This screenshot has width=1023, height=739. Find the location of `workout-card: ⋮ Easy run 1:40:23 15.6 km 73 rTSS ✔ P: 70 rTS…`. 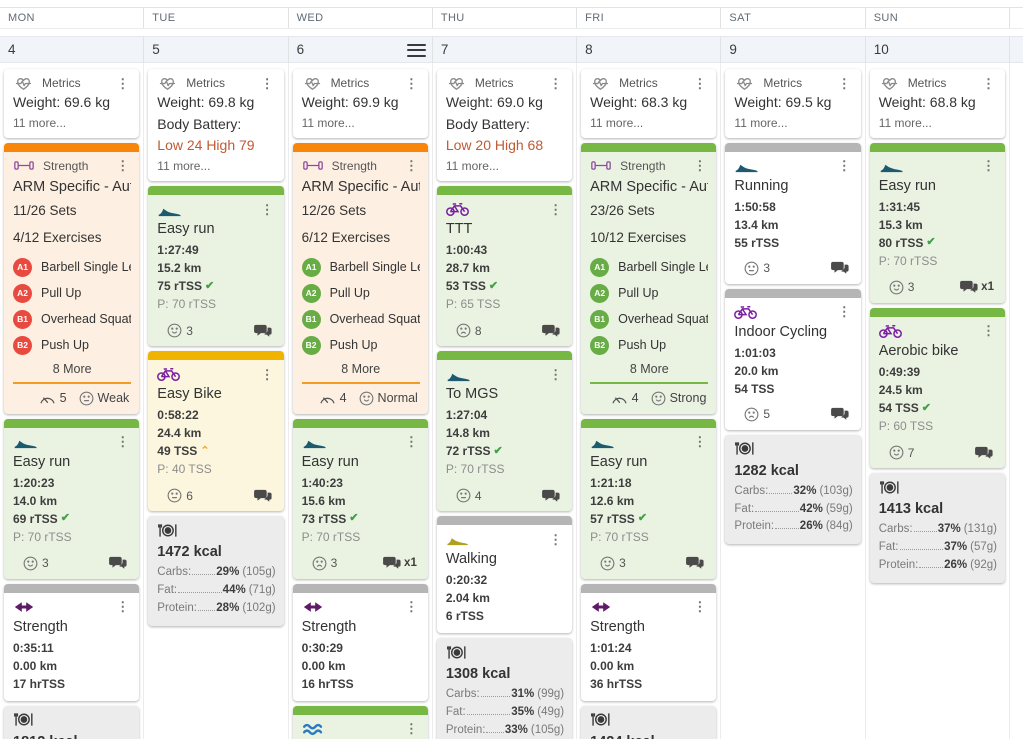

workout-card: ⋮ Easy run 1:40:23 15.6 km 73 rTSS ✔ P: 70 rTS… is located at coordinates (360, 498).